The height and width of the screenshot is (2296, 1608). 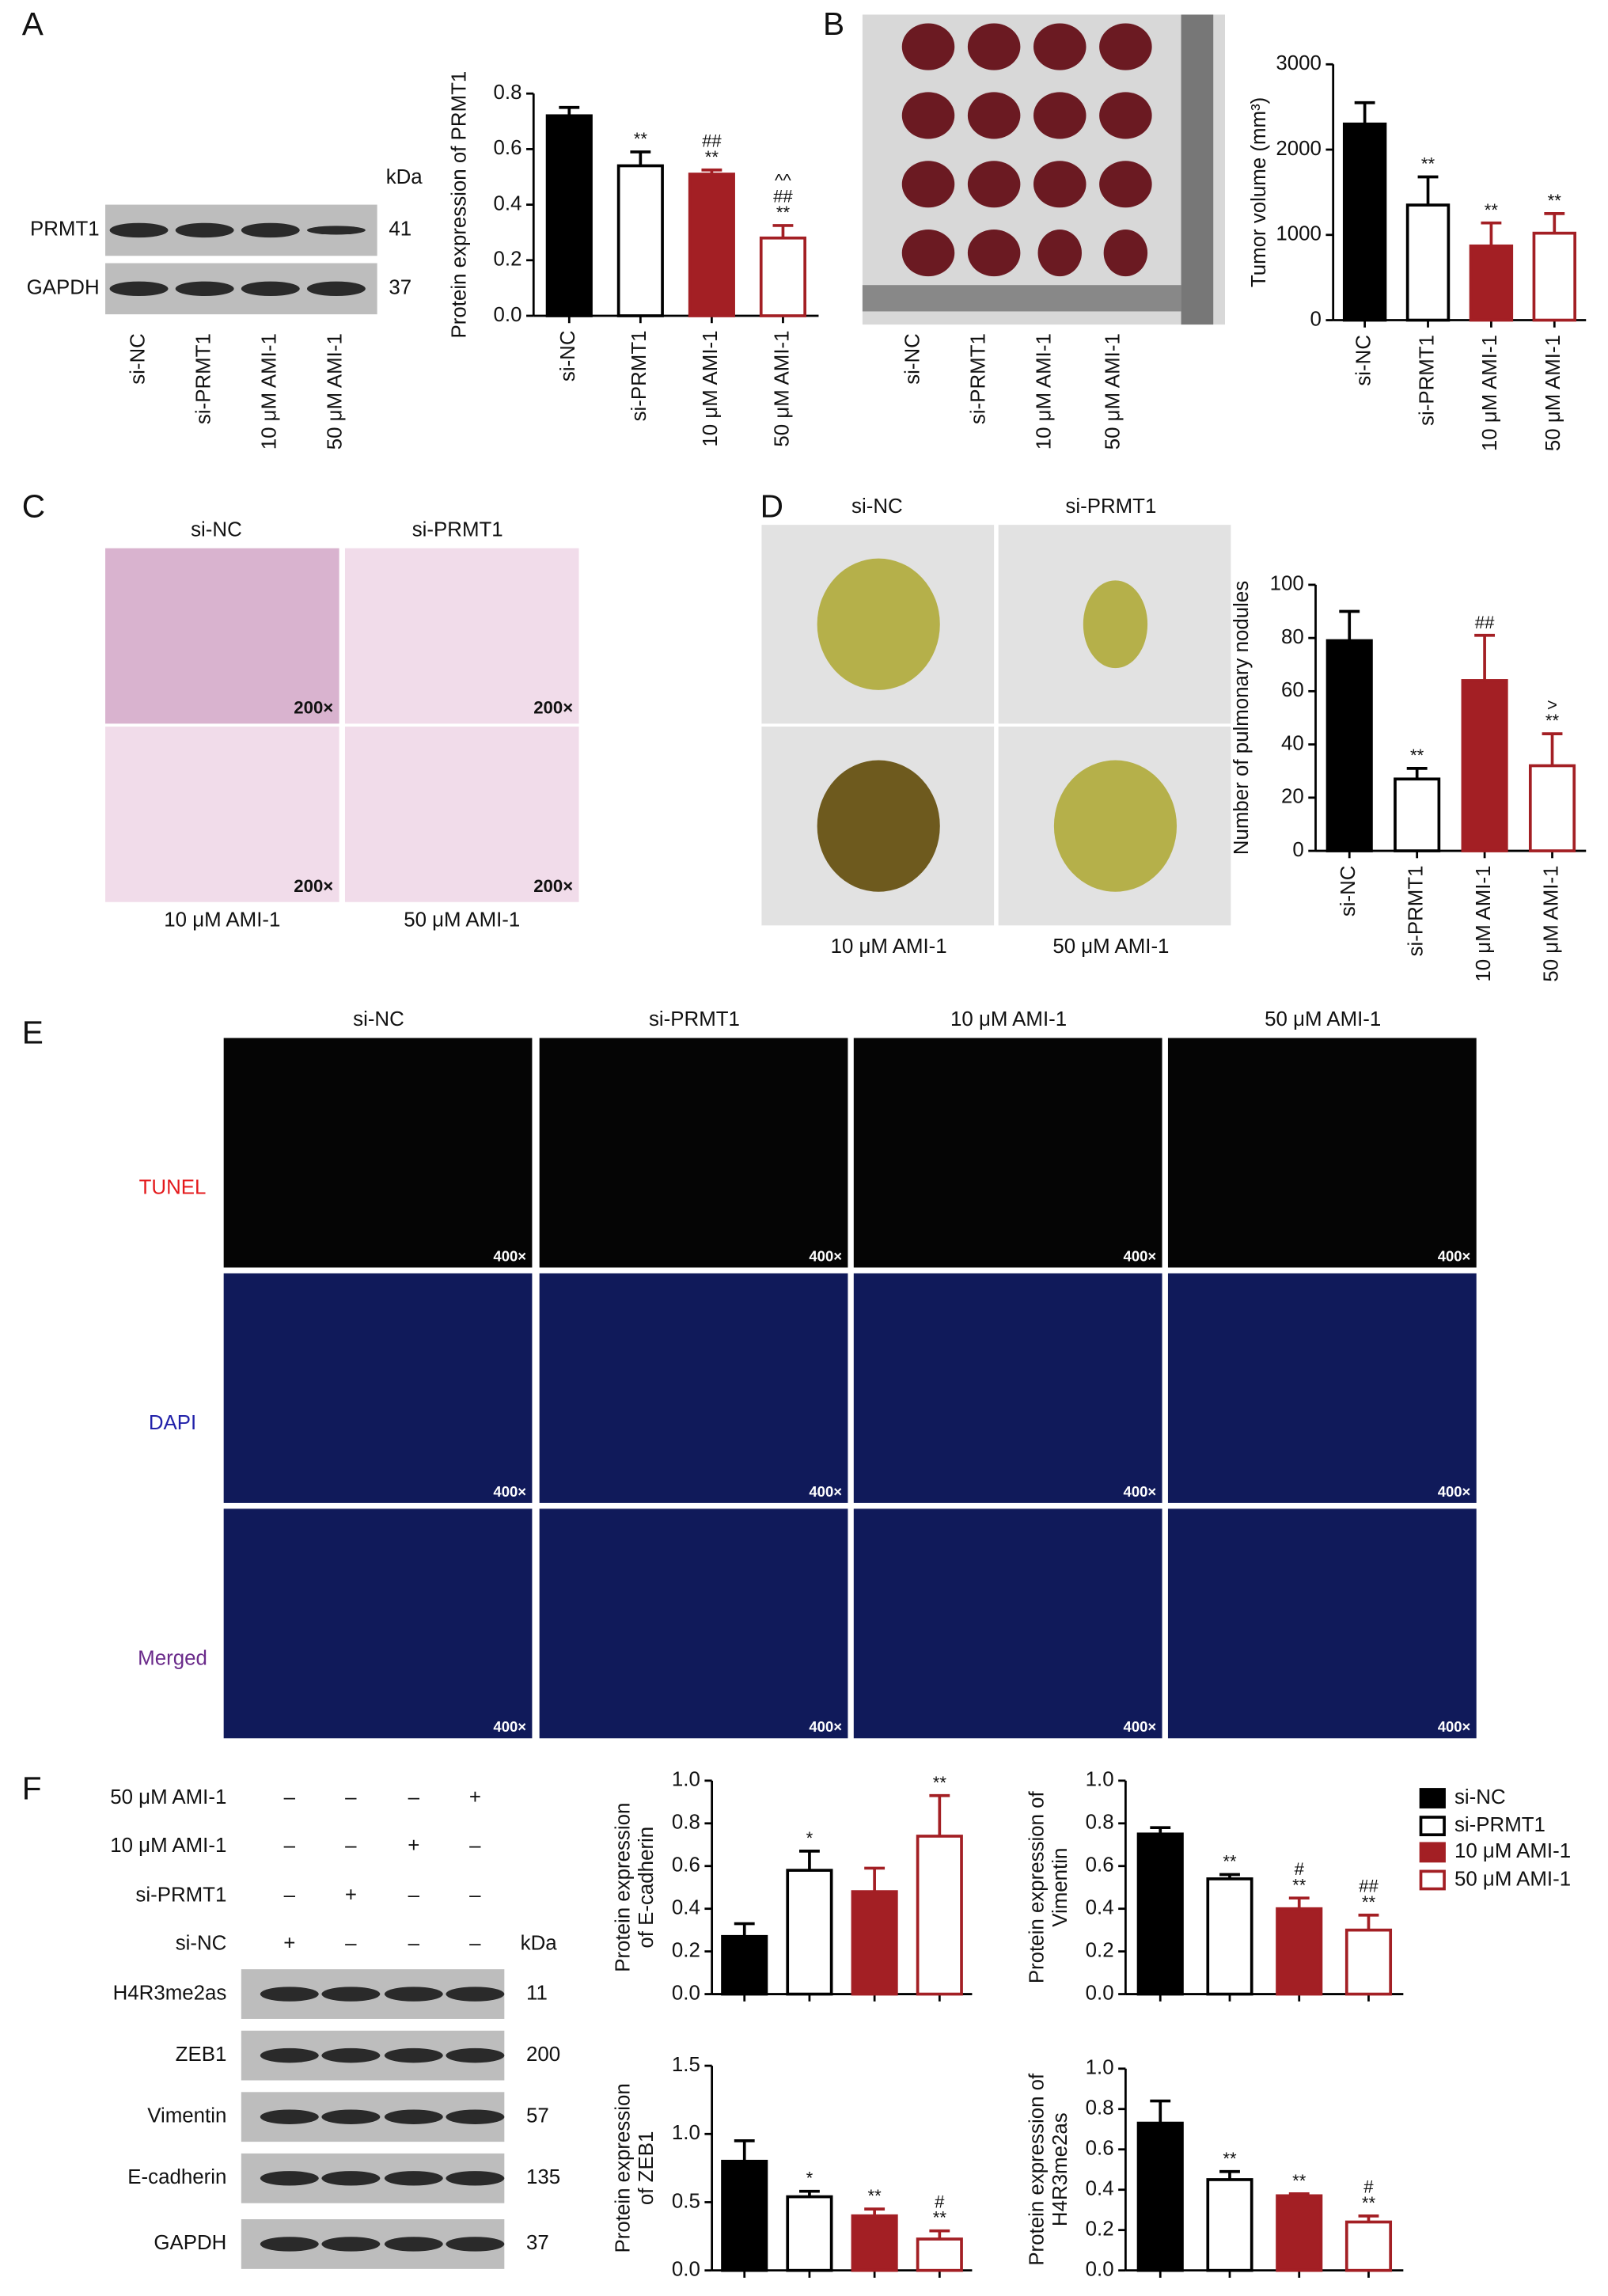 What do you see at coordinates (538, 2243) in the screenshot?
I see `blot-kda: 37` at bounding box center [538, 2243].